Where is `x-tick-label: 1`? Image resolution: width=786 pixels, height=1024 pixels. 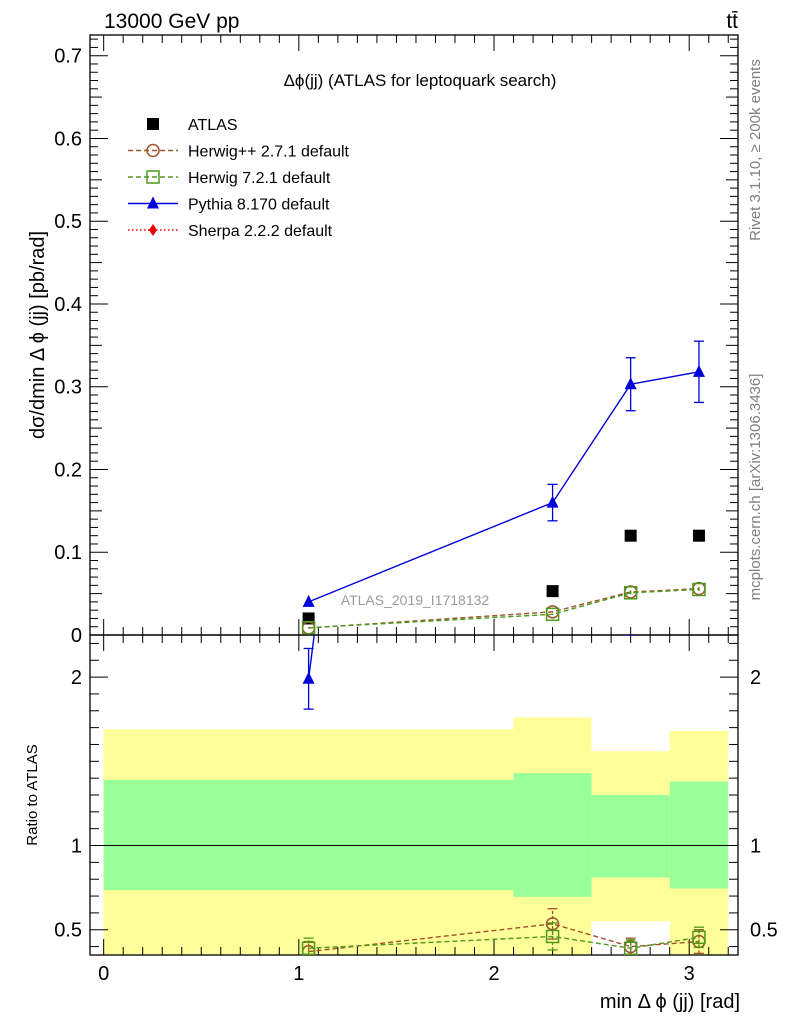 x-tick-label: 1 is located at coordinates (298, 974).